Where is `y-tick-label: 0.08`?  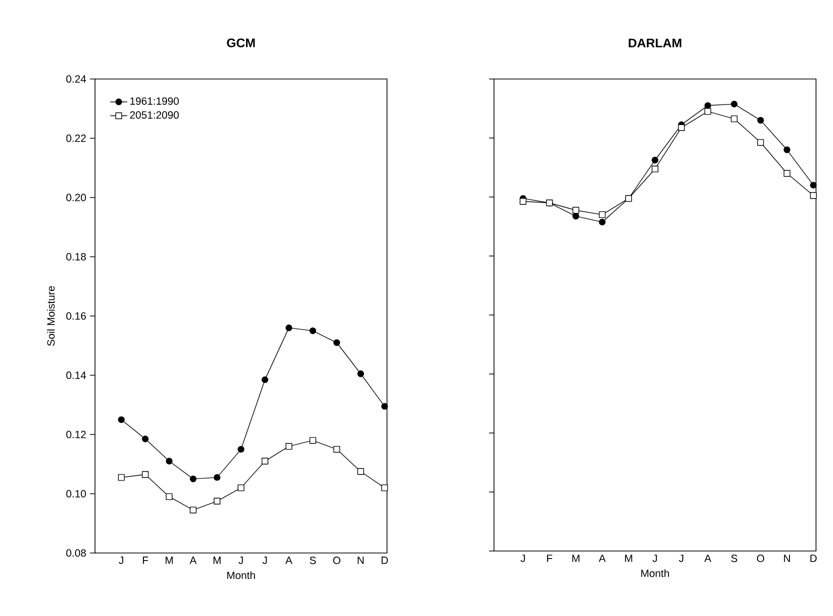
y-tick-label: 0.08 is located at coordinates (76, 553).